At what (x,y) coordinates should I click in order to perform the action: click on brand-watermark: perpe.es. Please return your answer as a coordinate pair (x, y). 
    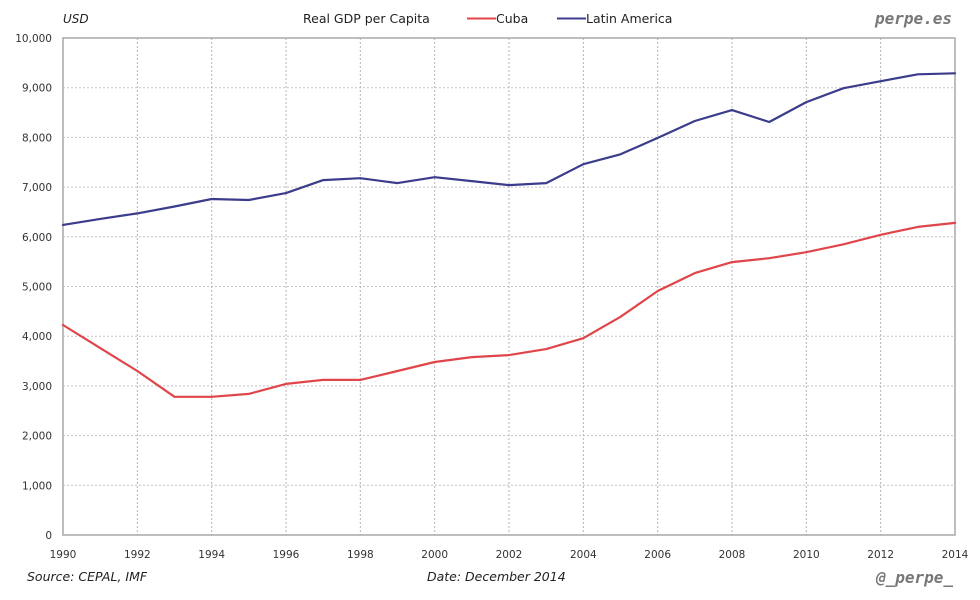
    Looking at the image, I should click on (913, 18).